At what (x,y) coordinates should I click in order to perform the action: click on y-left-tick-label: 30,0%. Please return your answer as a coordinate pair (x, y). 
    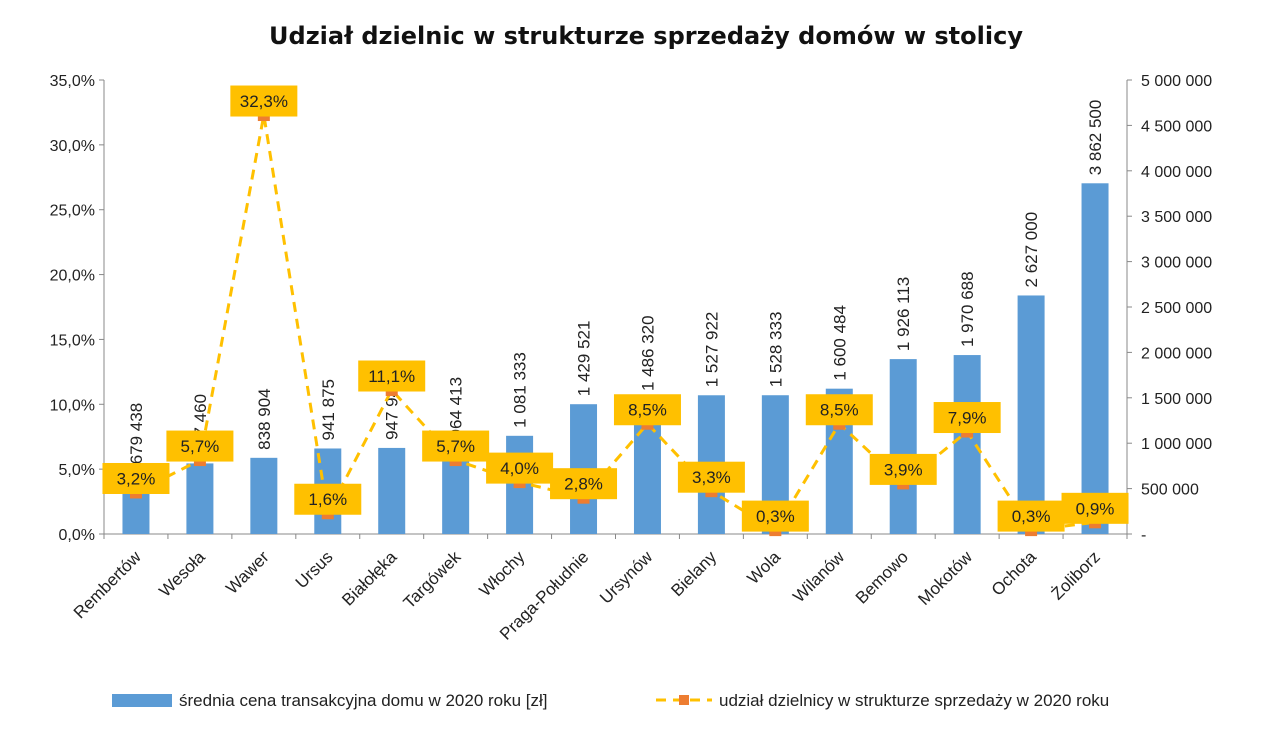
    Looking at the image, I should click on (72, 146).